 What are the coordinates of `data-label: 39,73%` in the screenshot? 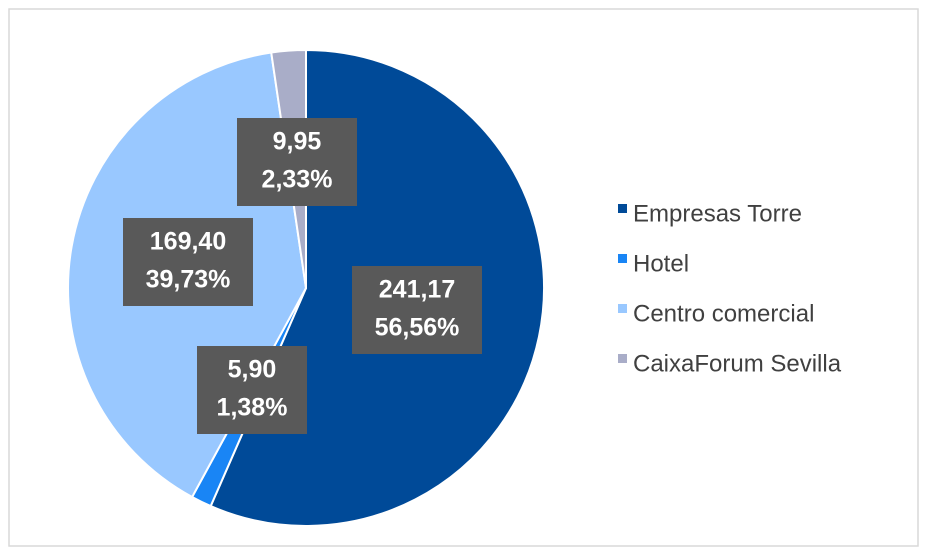 It's located at (188, 280).